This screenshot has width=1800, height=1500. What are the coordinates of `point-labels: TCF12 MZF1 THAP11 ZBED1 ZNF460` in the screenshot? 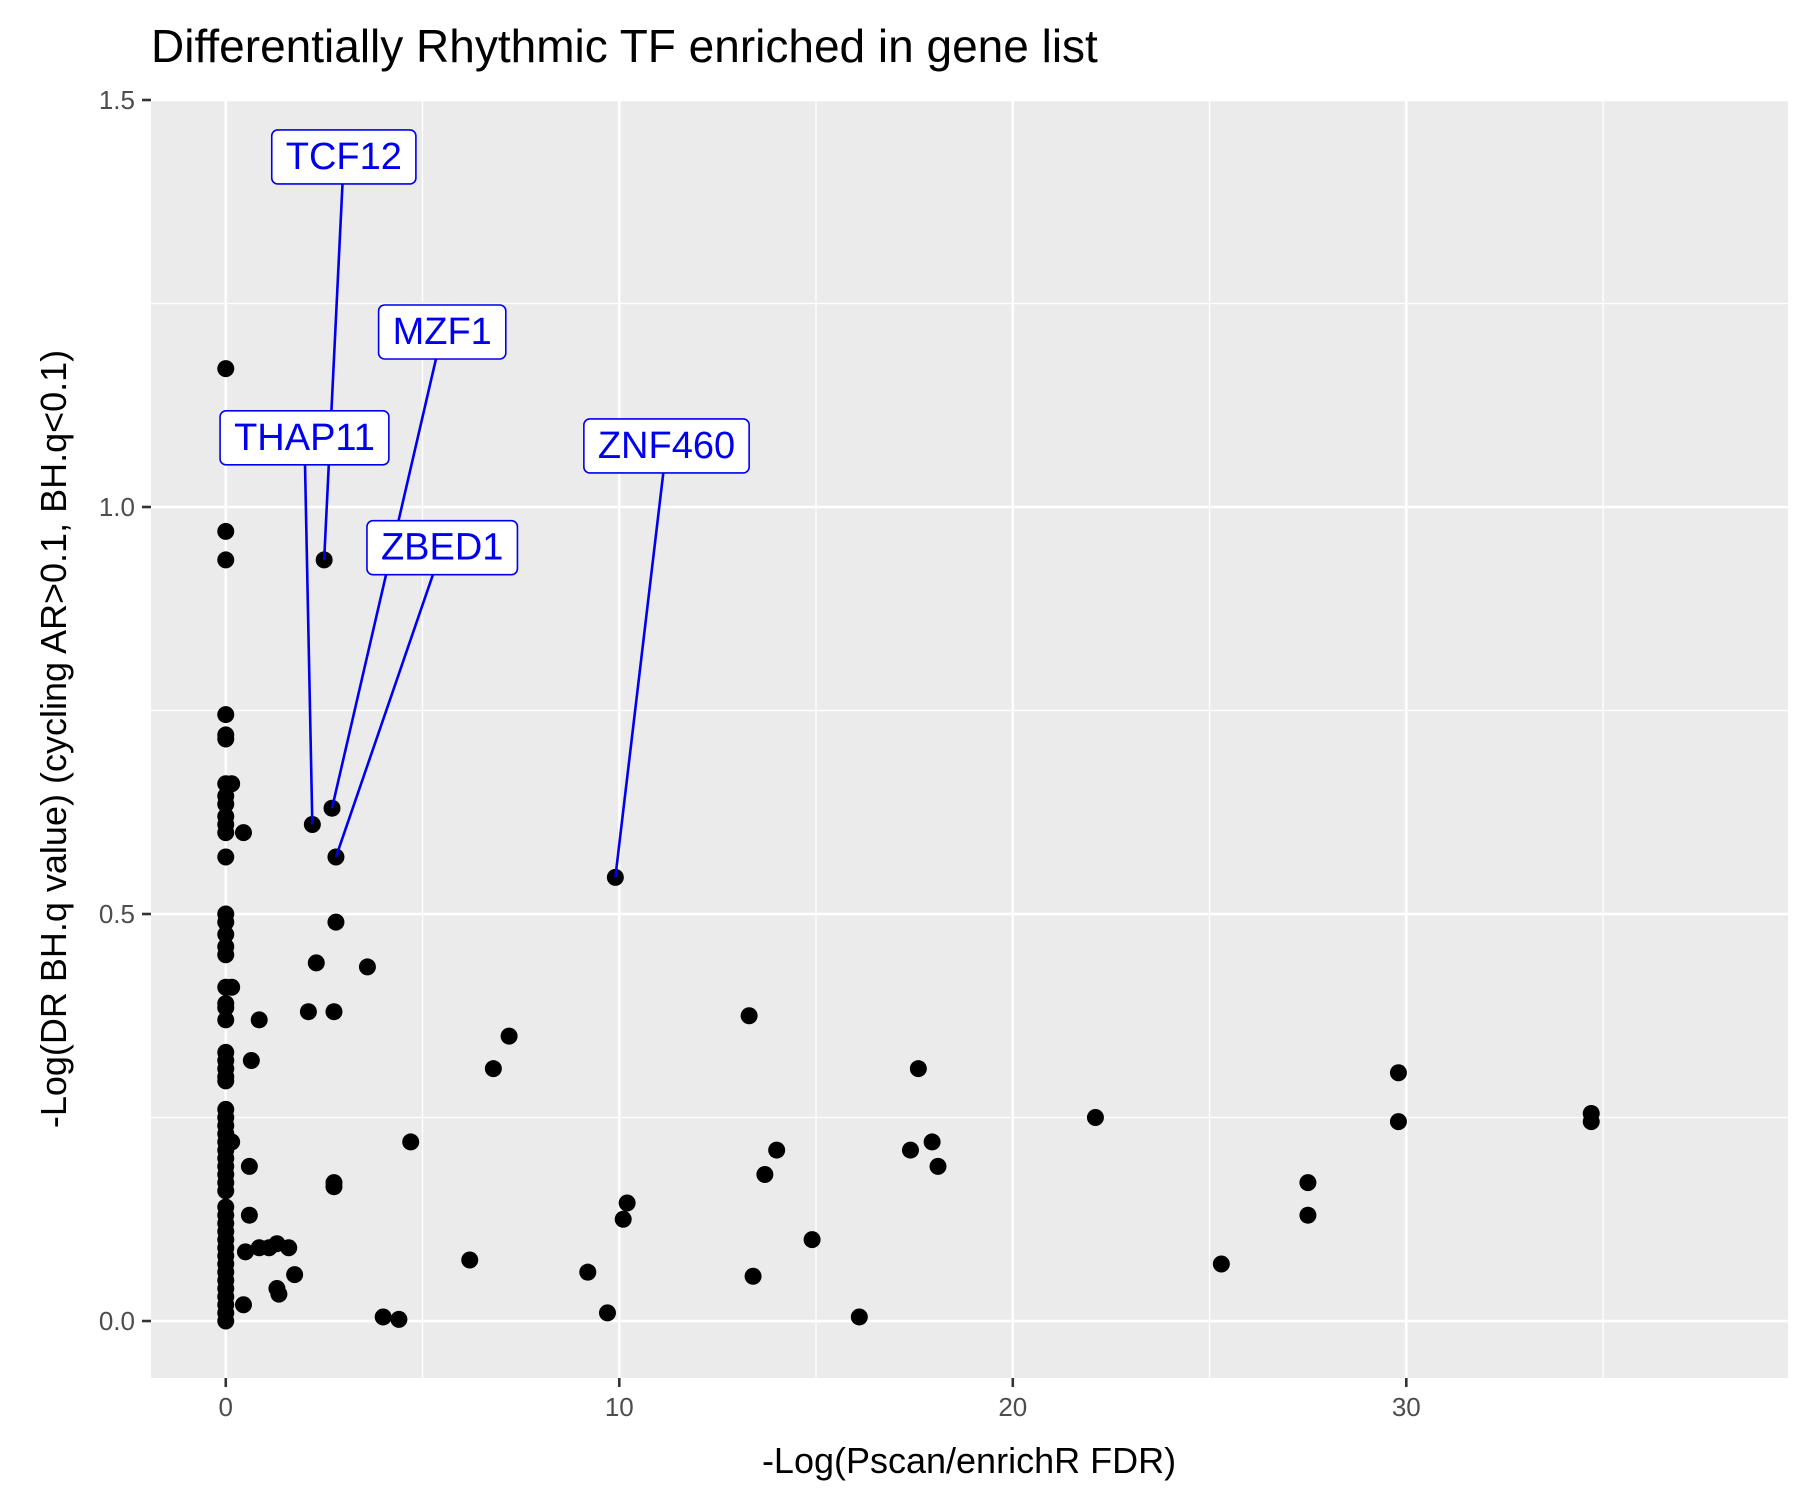 It's located at (484, 503).